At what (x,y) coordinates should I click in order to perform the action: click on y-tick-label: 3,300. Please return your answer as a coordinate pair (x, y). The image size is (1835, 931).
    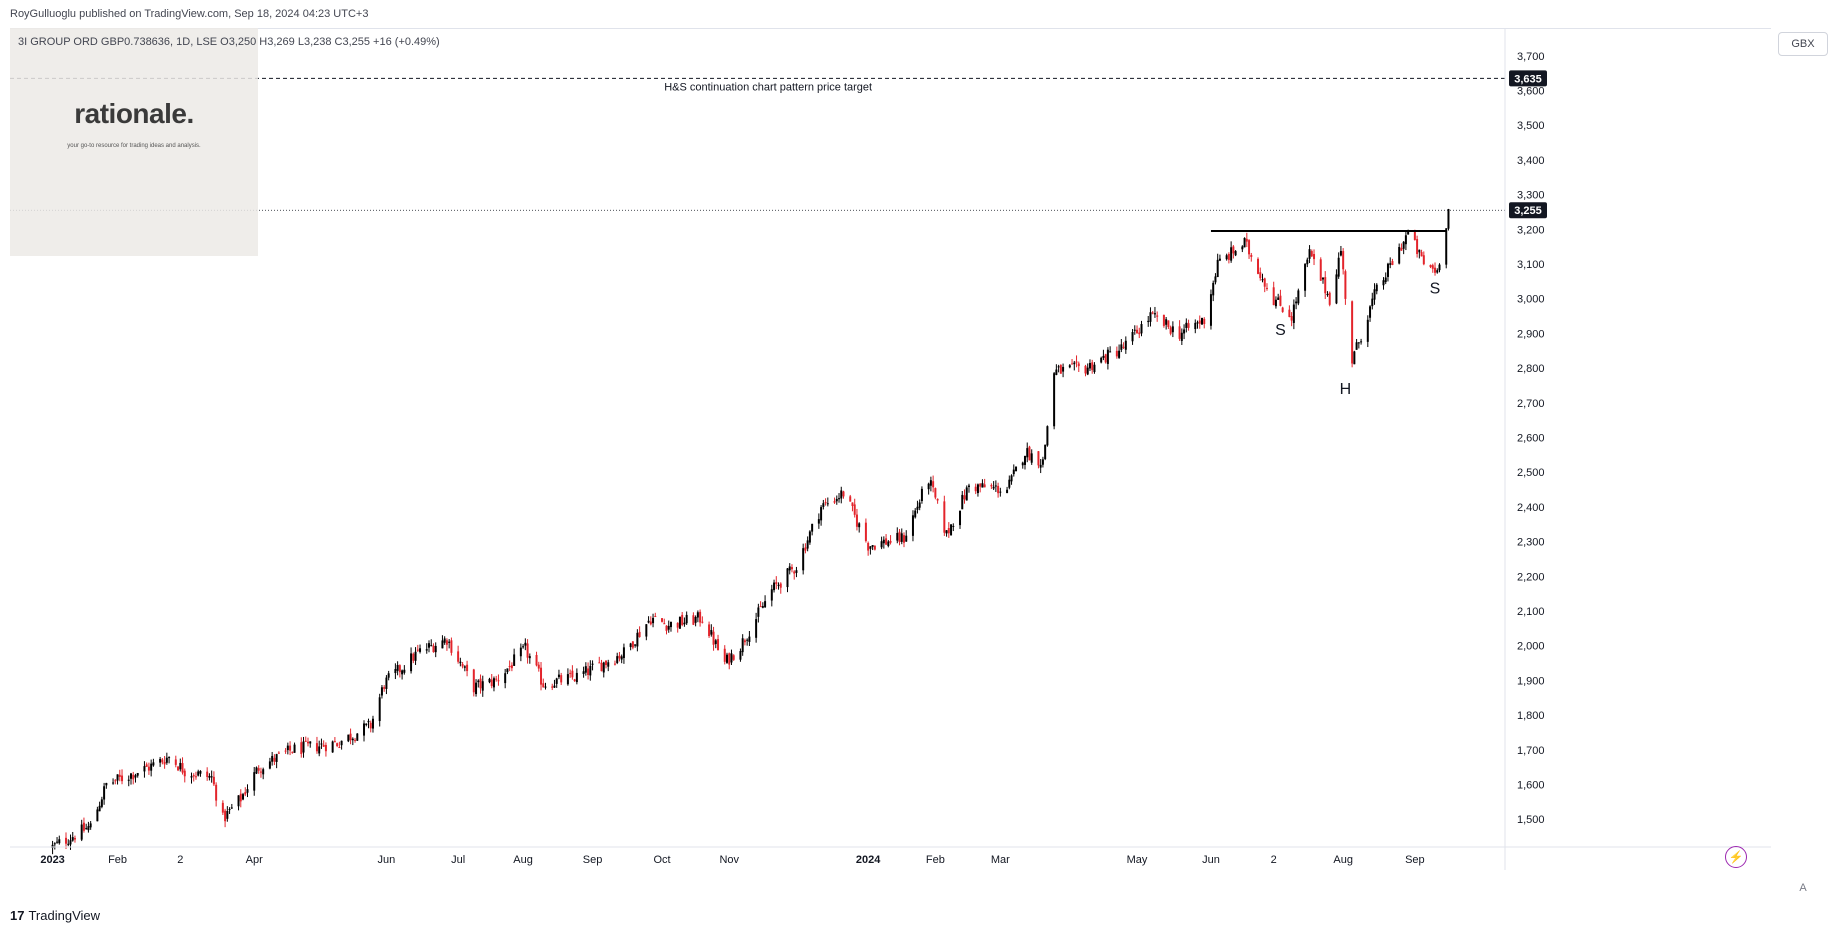
    Looking at the image, I should click on (1531, 196).